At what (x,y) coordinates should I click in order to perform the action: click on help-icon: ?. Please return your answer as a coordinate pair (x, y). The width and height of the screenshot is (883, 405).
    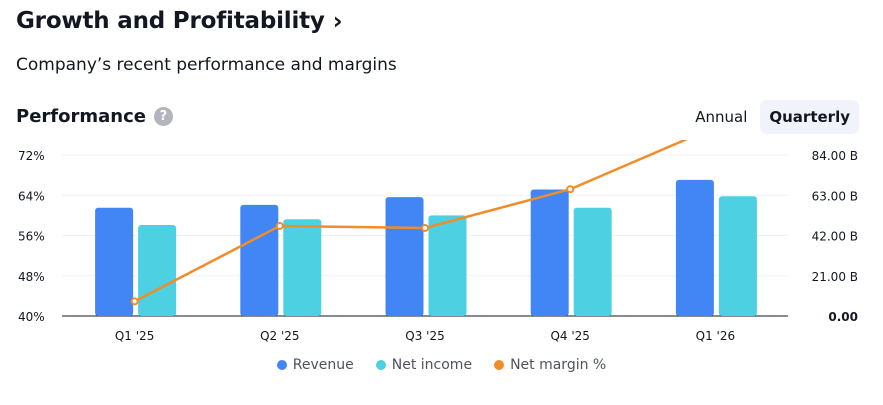
    Looking at the image, I should click on (163, 116).